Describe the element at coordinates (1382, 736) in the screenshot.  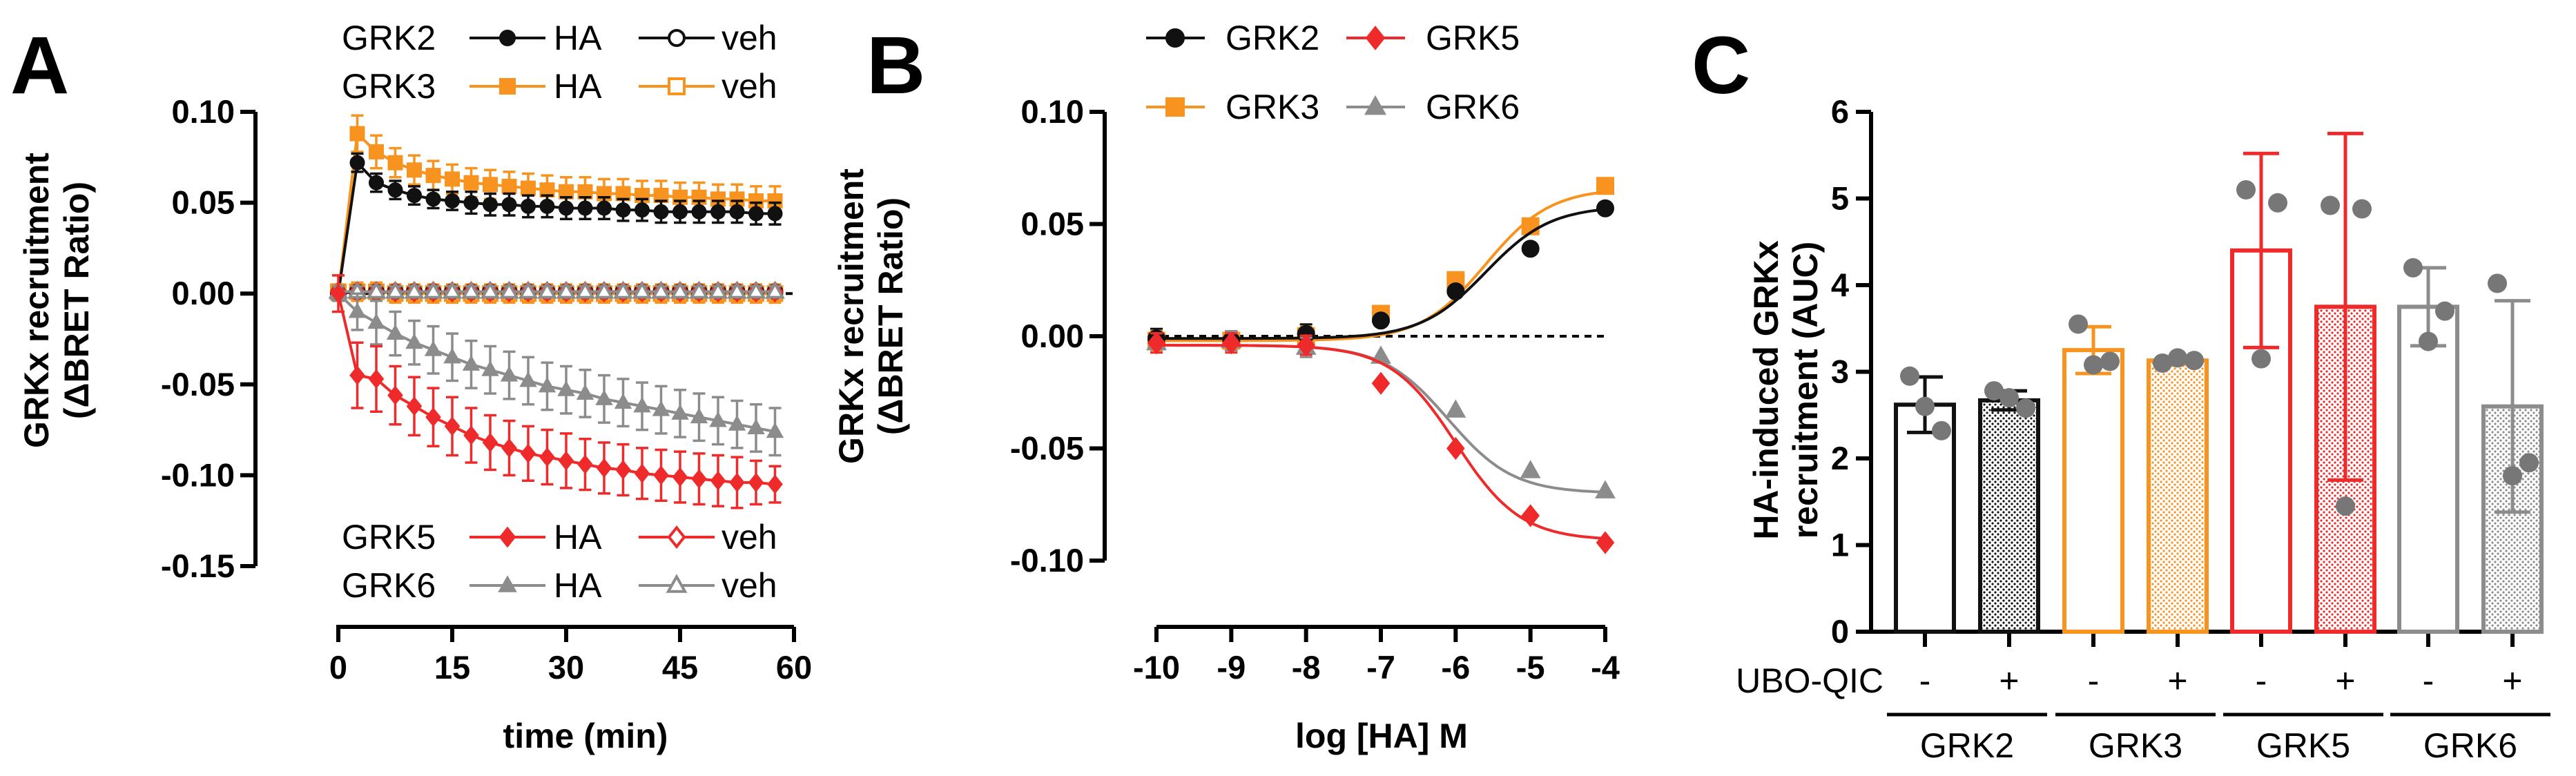
I see `panel-b-xlabel: log [HA] M` at that location.